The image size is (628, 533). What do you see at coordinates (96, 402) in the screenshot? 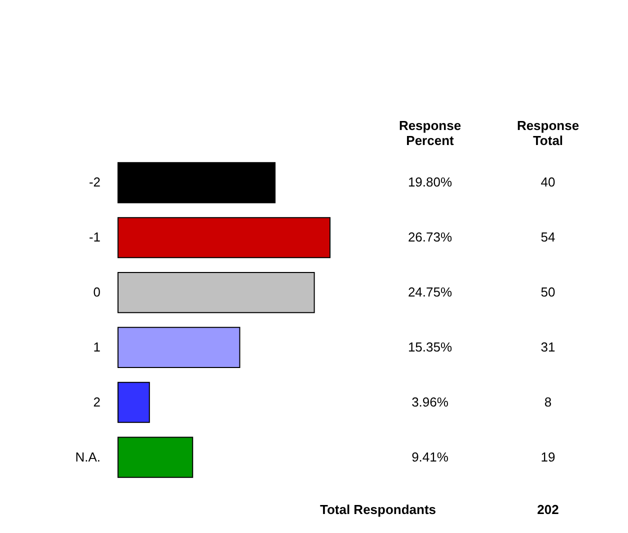
I see `y-tick-label: 2` at bounding box center [96, 402].